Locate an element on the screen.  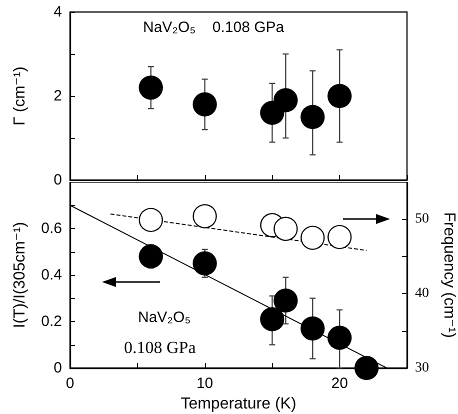
y-tick-label: 4 is located at coordinates (58, 12).